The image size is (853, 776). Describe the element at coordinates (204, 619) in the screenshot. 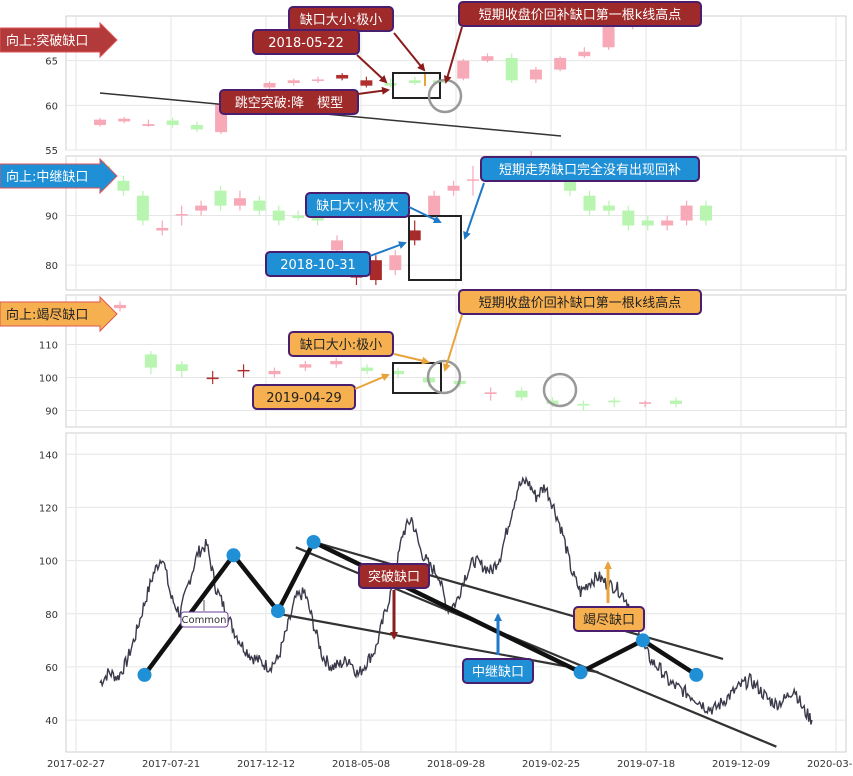

I see `common-label-box` at that location.